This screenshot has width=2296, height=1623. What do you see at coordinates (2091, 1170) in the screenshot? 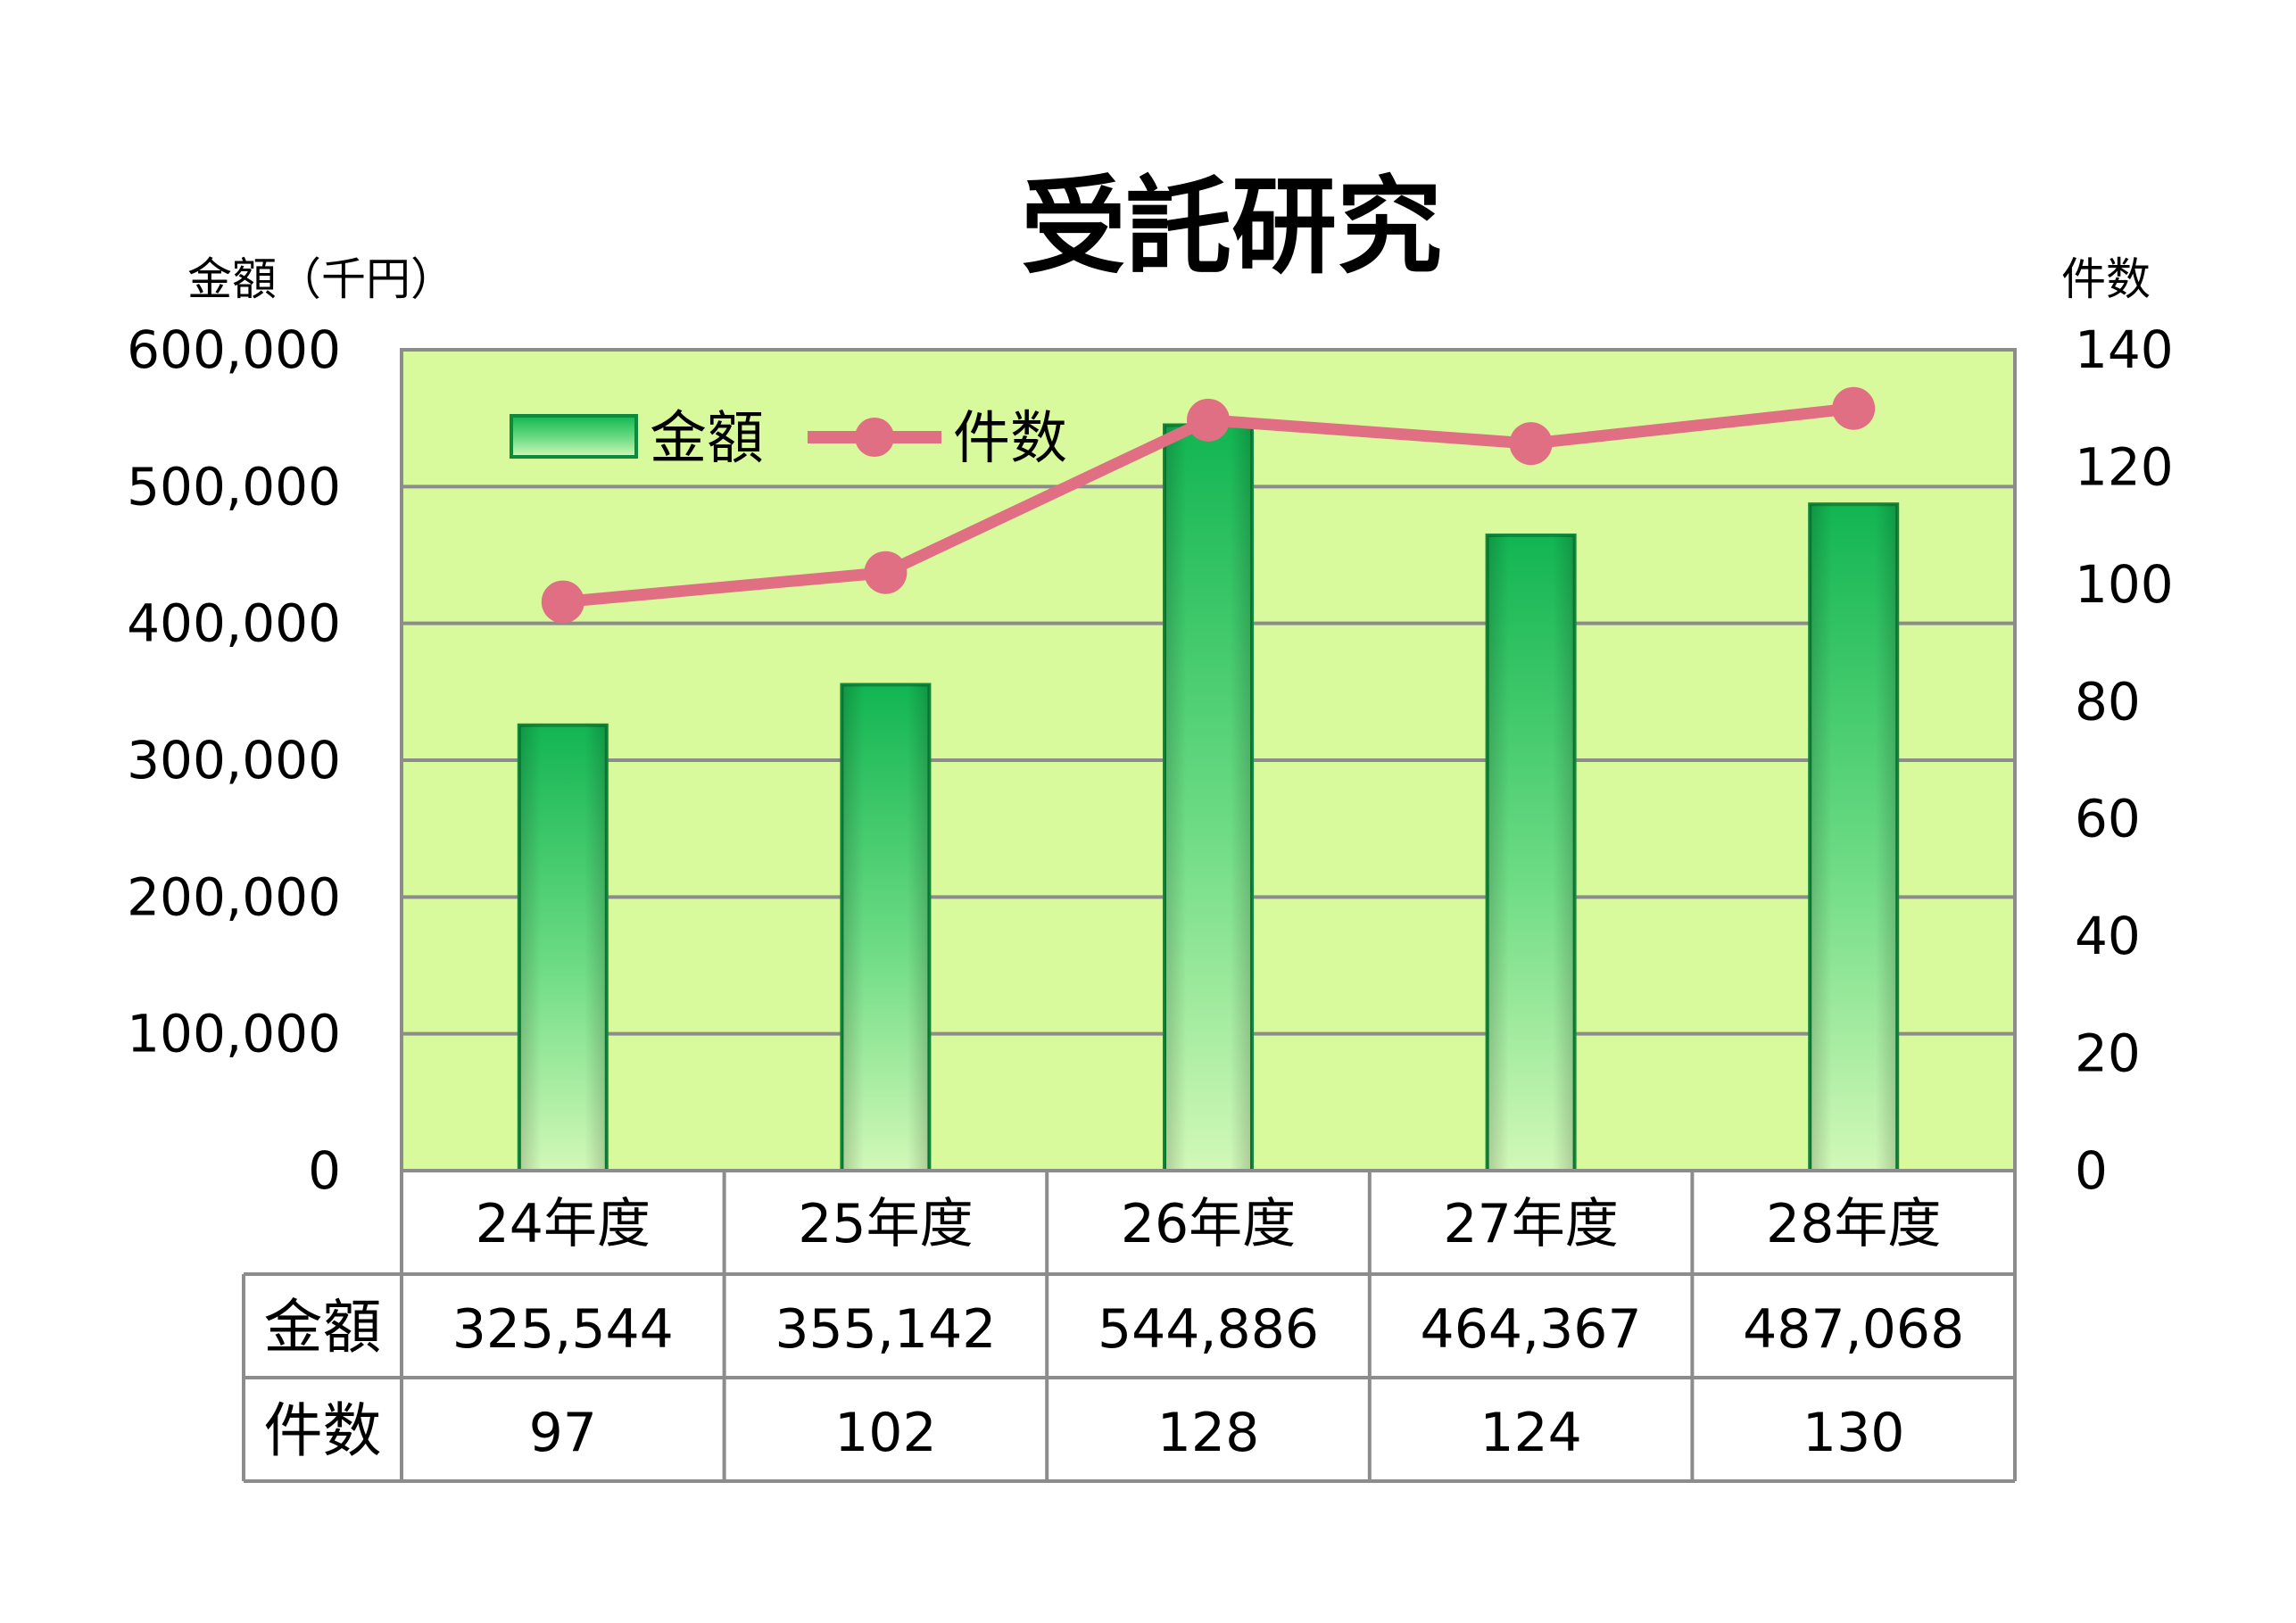
I see `right-tick-label: 0` at bounding box center [2091, 1170].